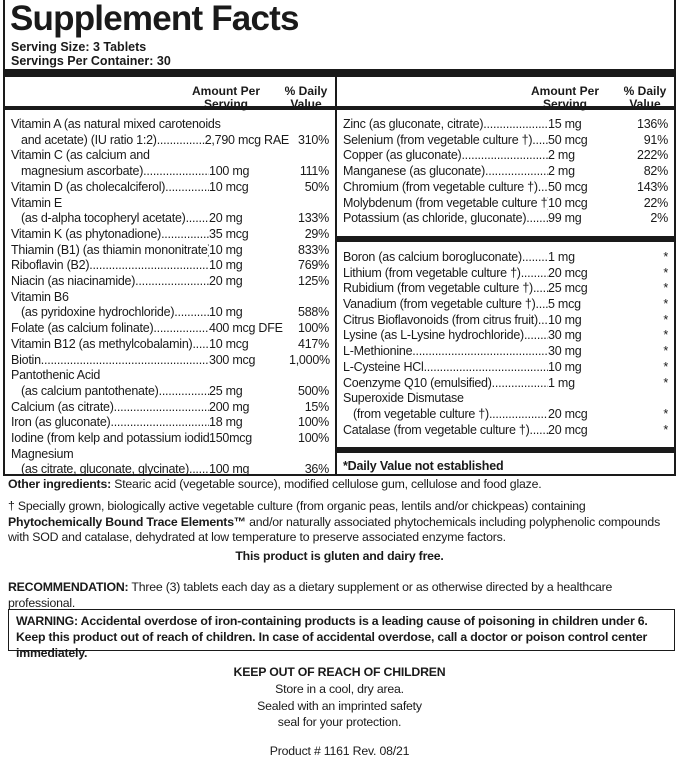 This screenshot has width=679, height=764. I want to click on nutrient-name: Lithium (from vegetable culture †), so click(432, 272).